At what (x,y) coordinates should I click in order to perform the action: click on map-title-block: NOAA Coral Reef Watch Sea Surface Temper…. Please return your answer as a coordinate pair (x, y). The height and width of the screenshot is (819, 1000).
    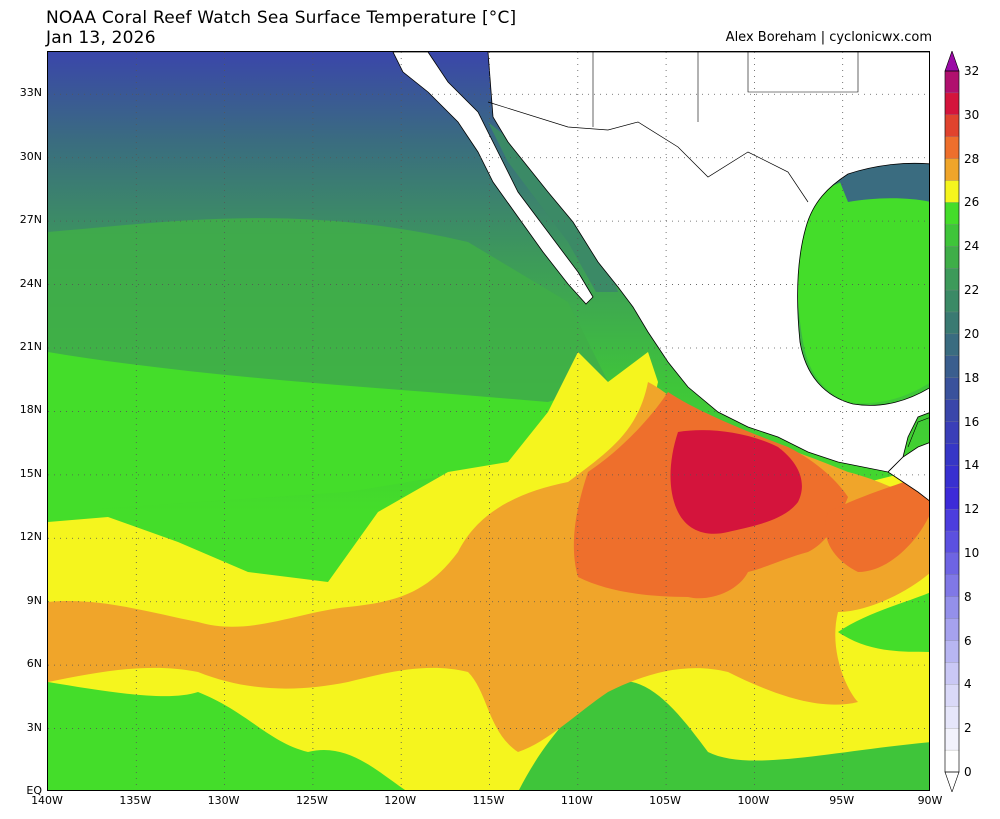
    Looking at the image, I should click on (281, 28).